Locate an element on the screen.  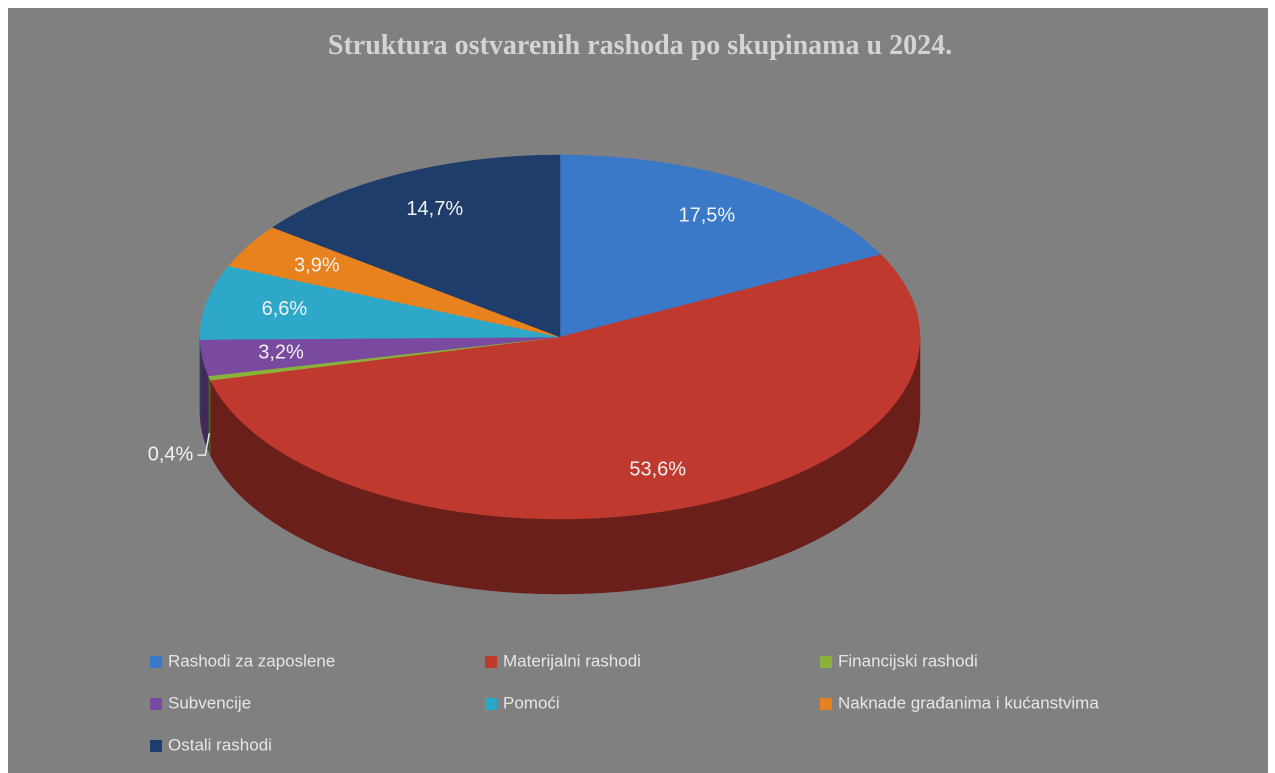
slice-side is located at coordinates (209, 415).